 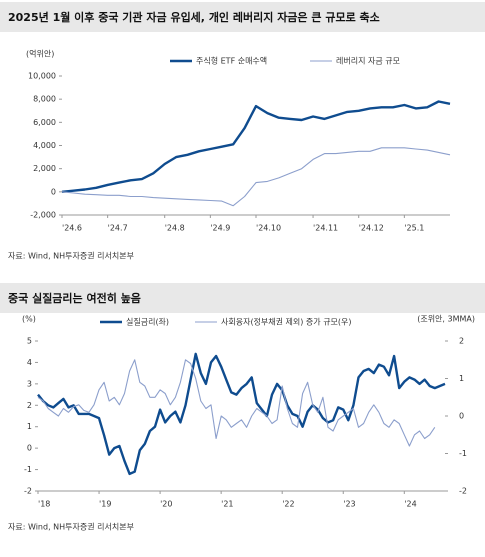 I want to click on x-tick-label: '24, so click(x=410, y=504).